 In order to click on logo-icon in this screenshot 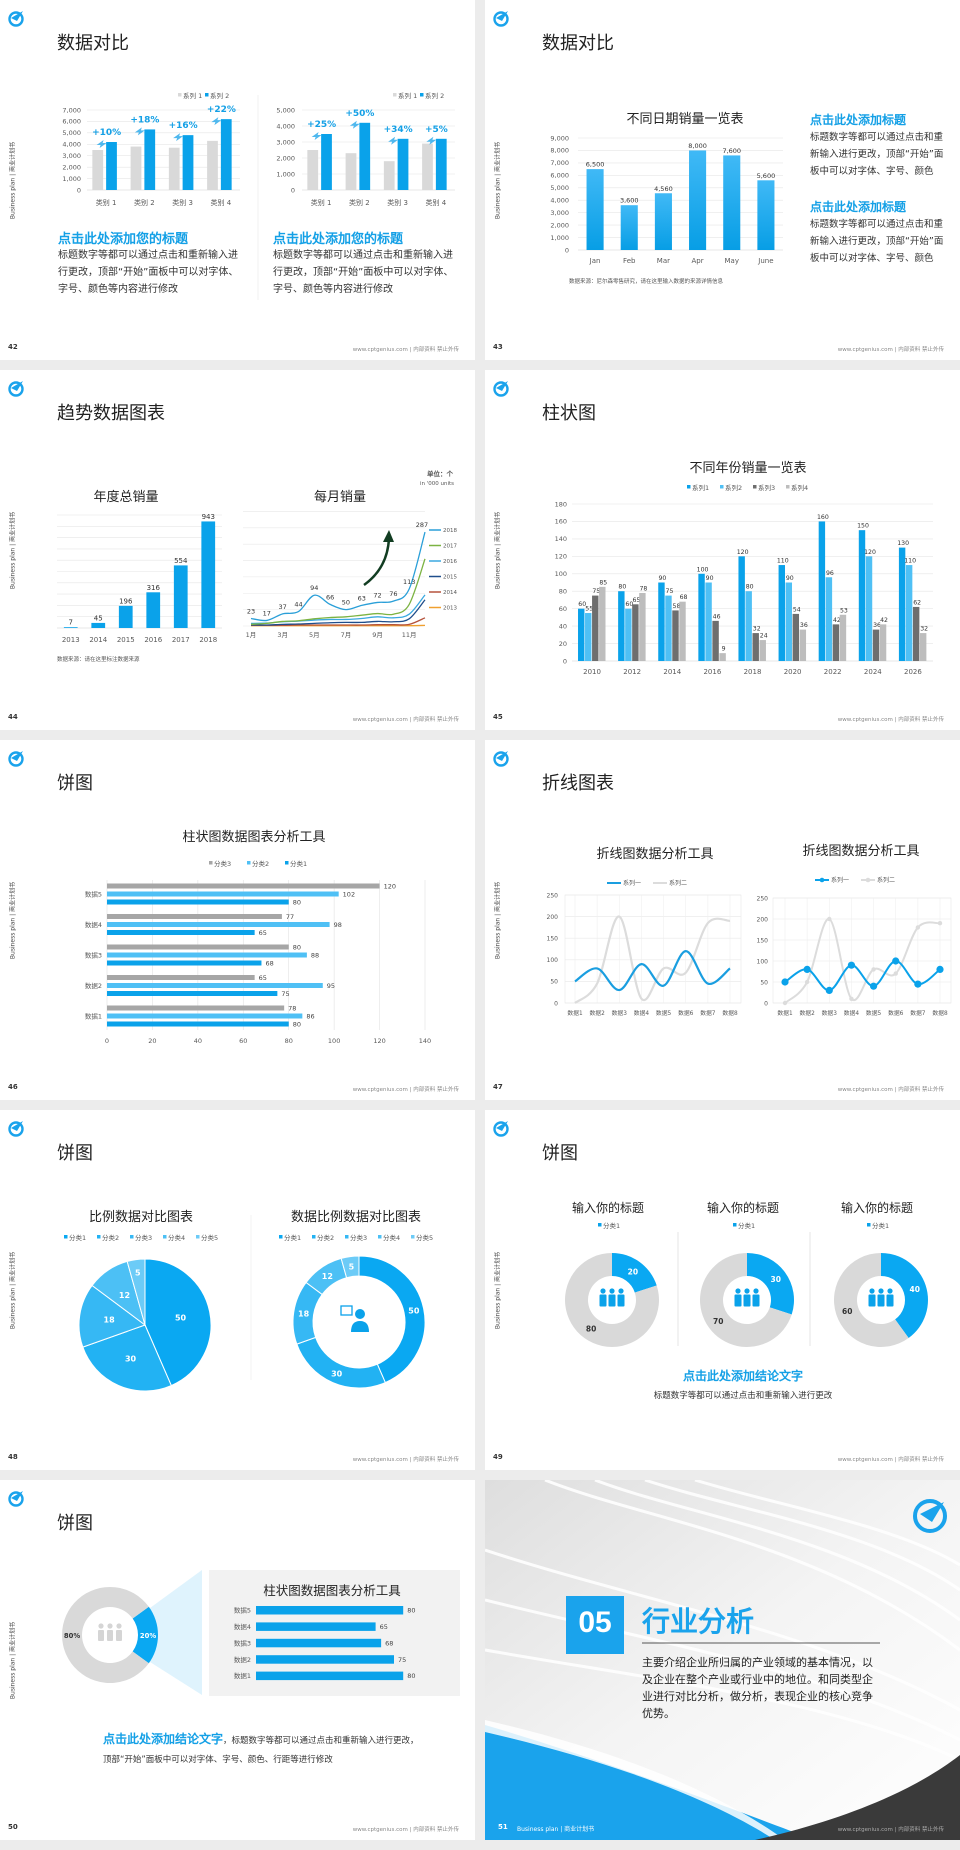, I will do `click(16, 389)`.